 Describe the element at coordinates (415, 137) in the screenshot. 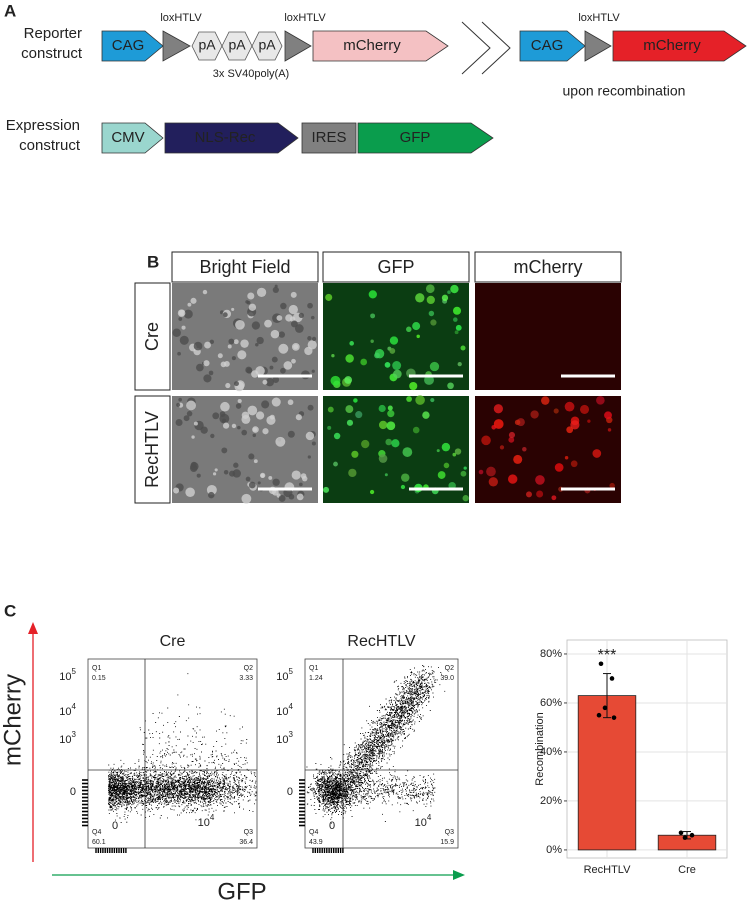

I see `element-label: GFP` at that location.